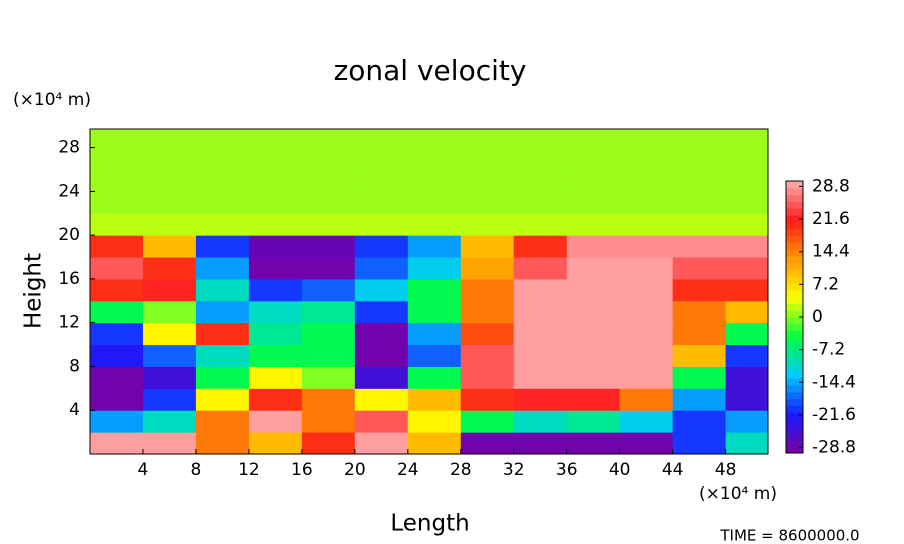 This screenshot has width=904, height=544. What do you see at coordinates (34, 291) in the screenshot?
I see `y-axis-label: Height` at bounding box center [34, 291].